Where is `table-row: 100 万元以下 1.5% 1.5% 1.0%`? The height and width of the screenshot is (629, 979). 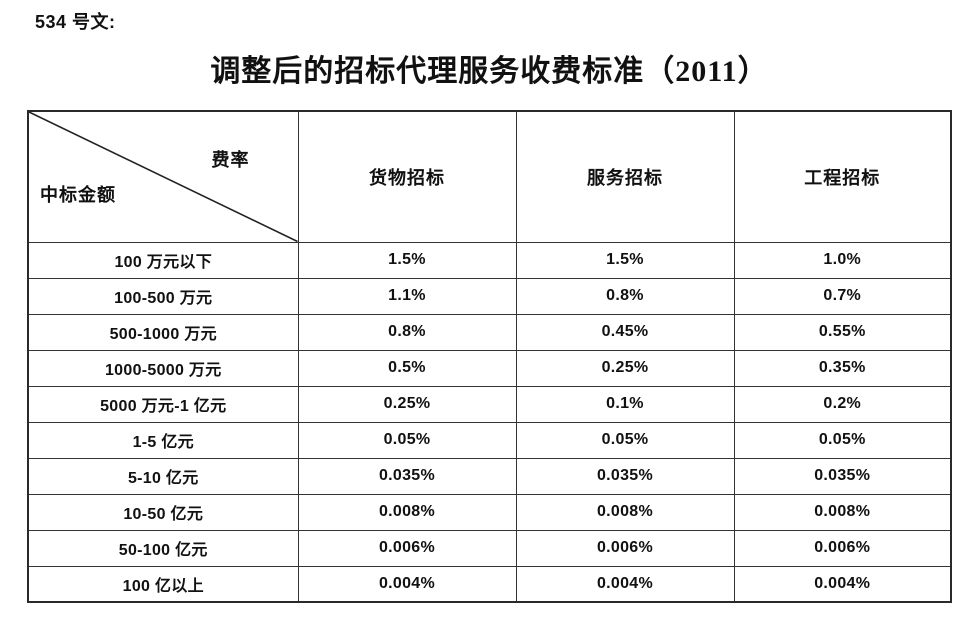 table-row: 100 万元以下 1.5% 1.5% 1.0% is located at coordinates (489, 260).